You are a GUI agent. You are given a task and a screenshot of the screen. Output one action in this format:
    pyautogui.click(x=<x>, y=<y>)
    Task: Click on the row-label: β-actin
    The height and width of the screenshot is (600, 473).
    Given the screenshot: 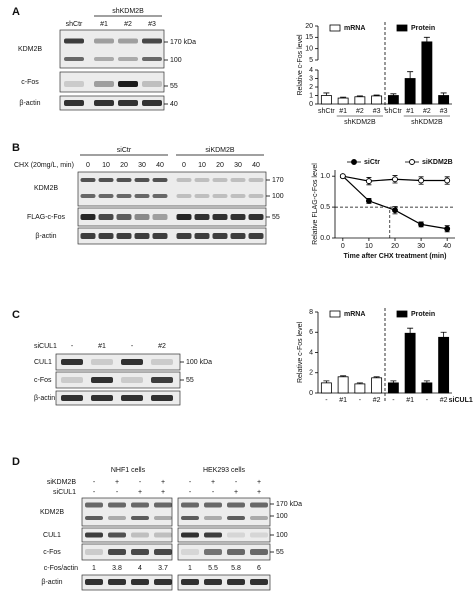 What is the action you would take?
    pyautogui.click(x=45, y=236)
    